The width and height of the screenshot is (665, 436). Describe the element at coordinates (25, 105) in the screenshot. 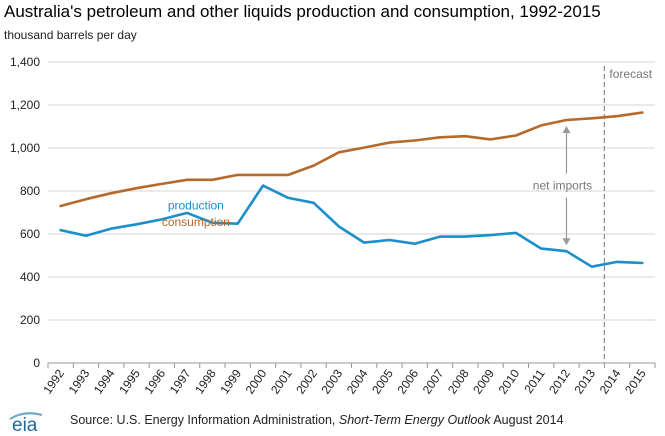

I see `y-tick-label-1200: 1,200` at that location.